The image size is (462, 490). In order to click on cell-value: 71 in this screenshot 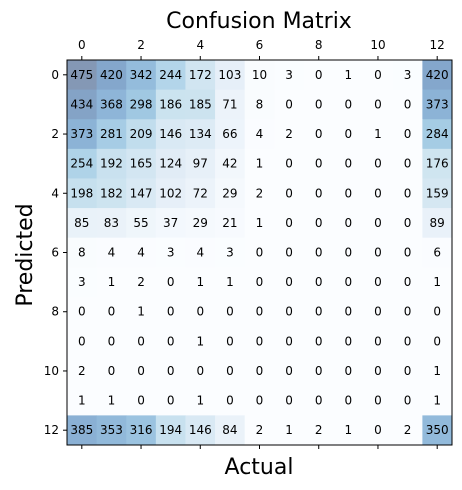, I will do `click(229, 104)`.